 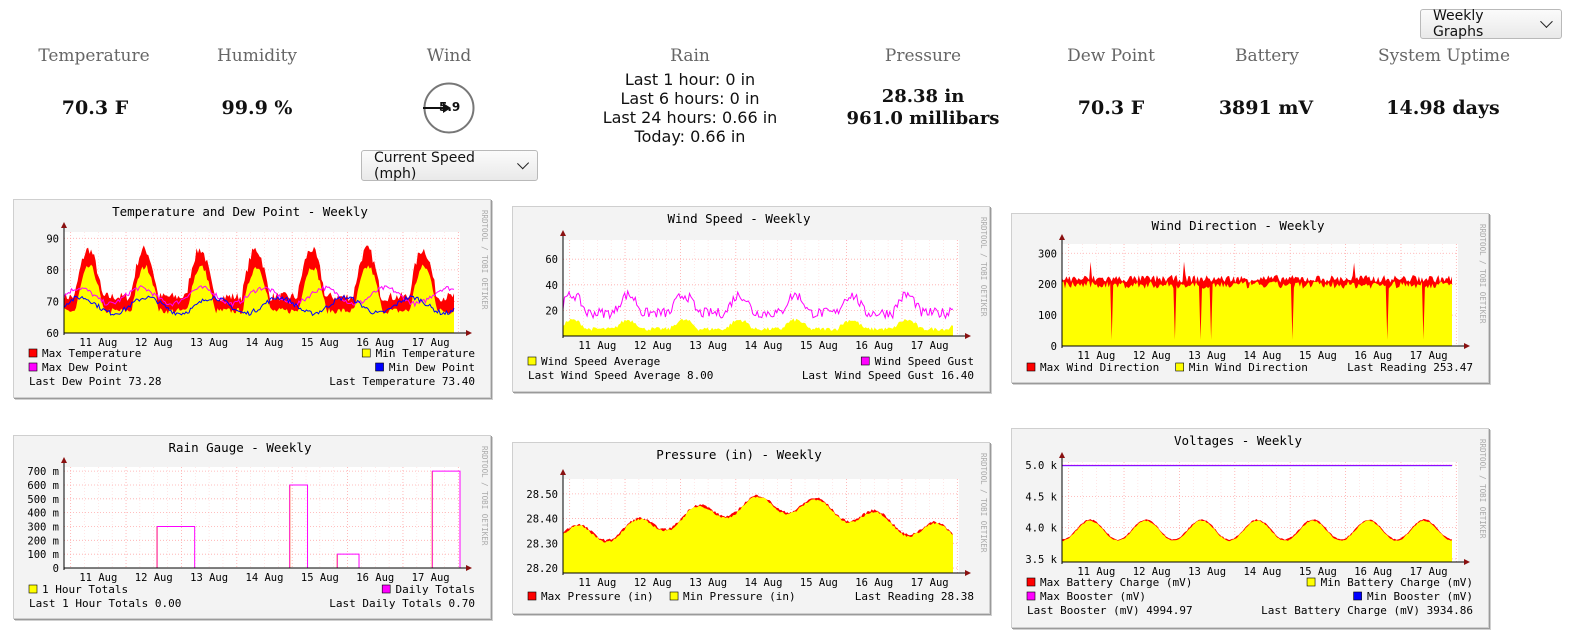 I want to click on y-tick-label: 300, so click(x=1047, y=254).